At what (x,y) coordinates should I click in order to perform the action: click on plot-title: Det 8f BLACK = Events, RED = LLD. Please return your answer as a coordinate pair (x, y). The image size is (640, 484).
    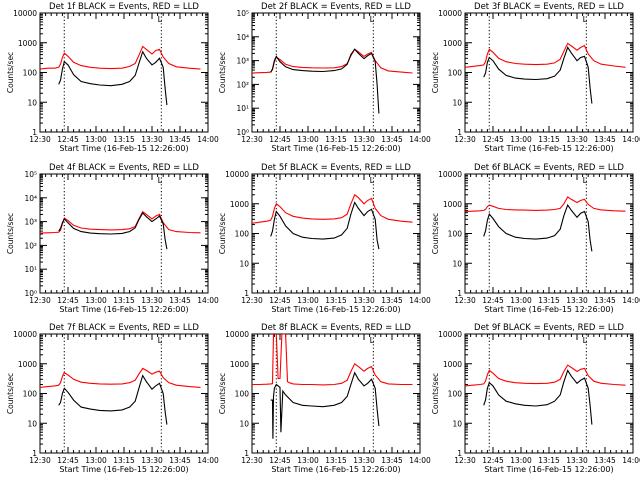
    Looking at the image, I should click on (336, 328).